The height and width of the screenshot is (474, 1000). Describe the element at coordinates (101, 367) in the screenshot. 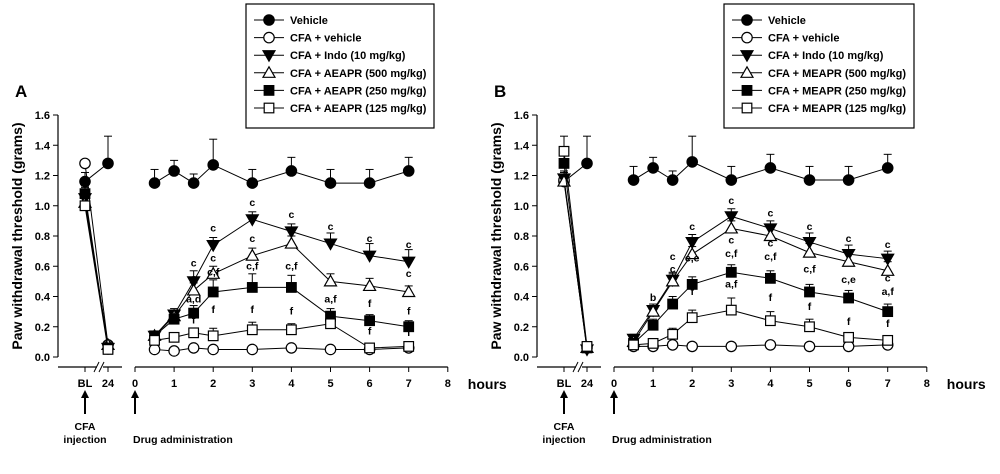

I see `axis-break-mark` at that location.